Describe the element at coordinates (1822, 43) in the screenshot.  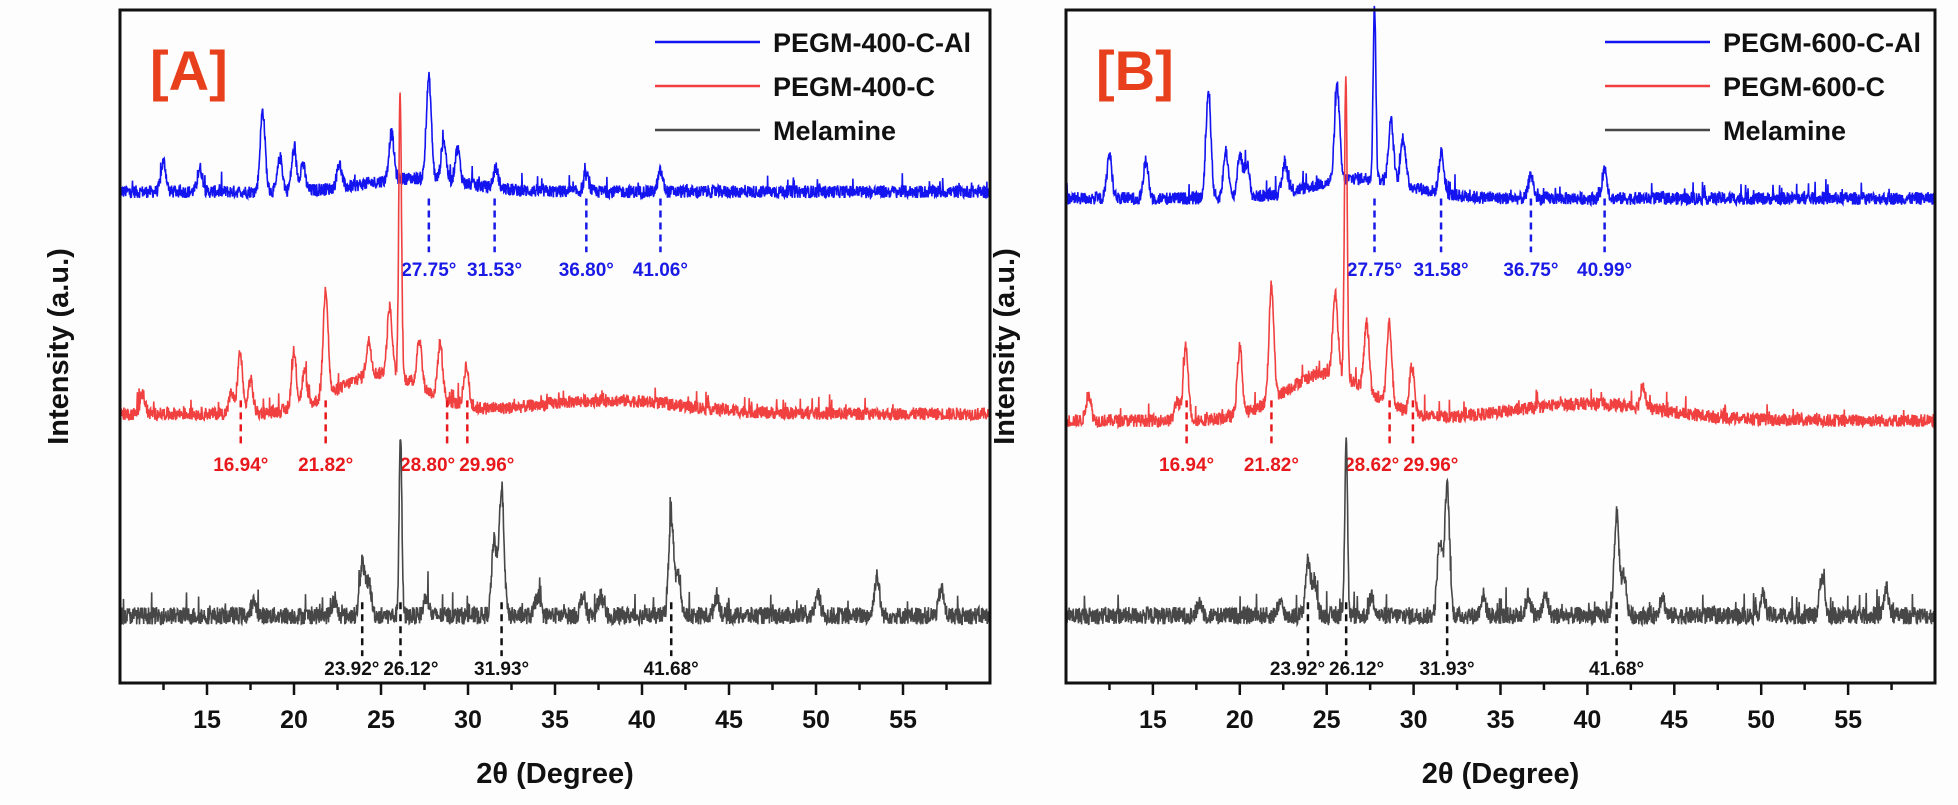
I see `legend-entry: PEGM-600-C-Al` at that location.